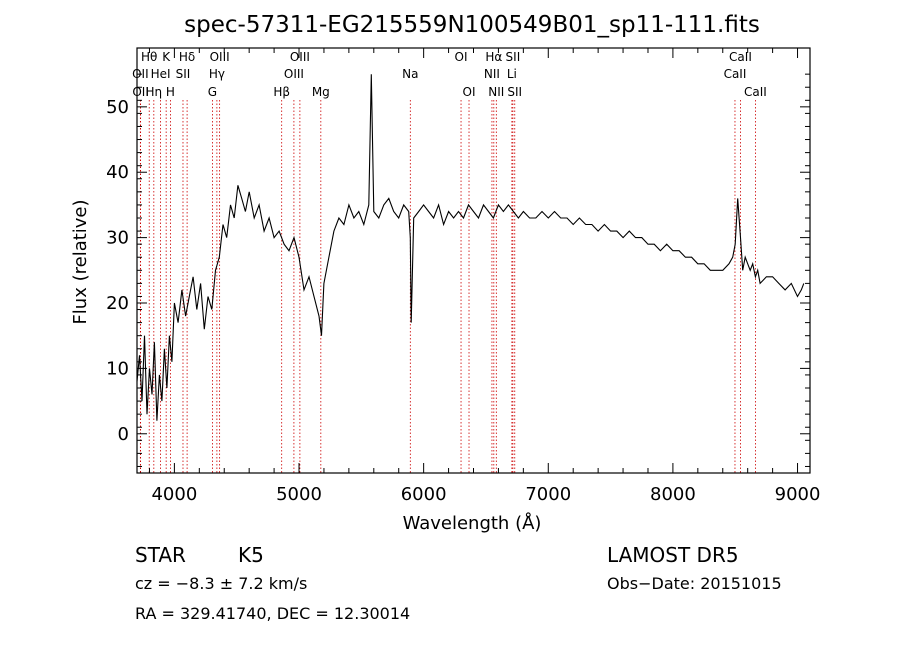  Describe the element at coordinates (166, 57) in the screenshot. I see `line-marker-label-5: K` at that location.